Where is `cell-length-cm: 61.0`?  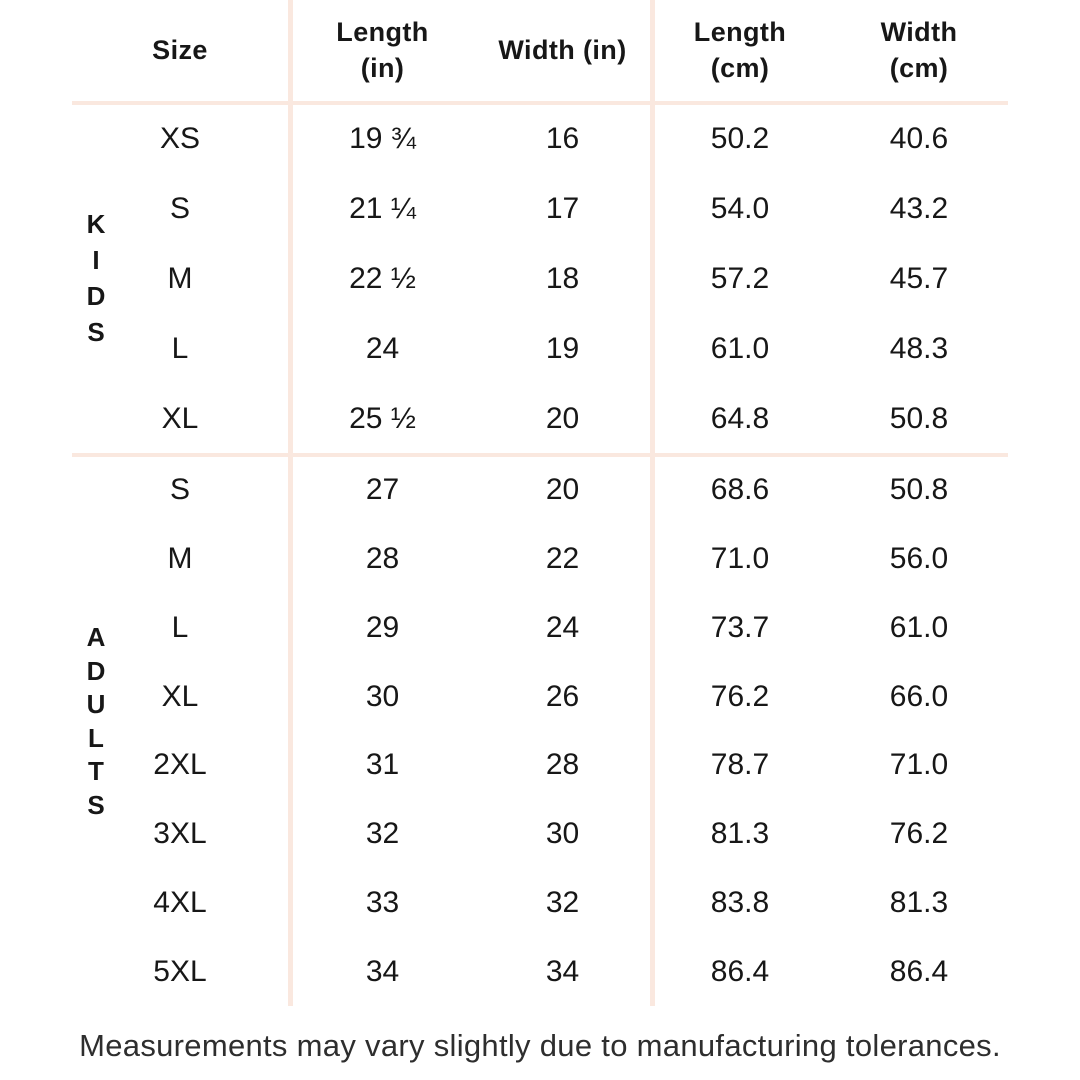 cell-length-cm: 61.0 is located at coordinates (740, 348).